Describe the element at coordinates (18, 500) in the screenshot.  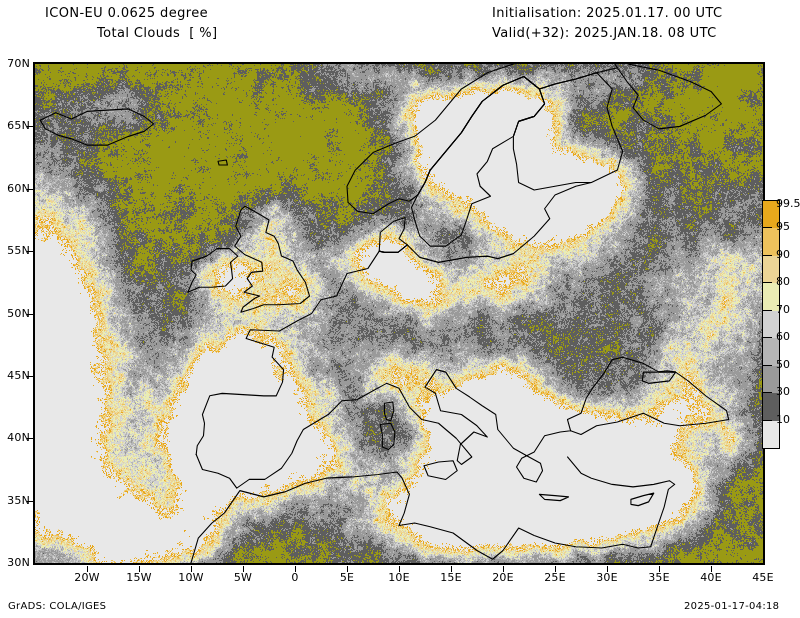
I see `y-axis-tick-label: 35N` at that location.